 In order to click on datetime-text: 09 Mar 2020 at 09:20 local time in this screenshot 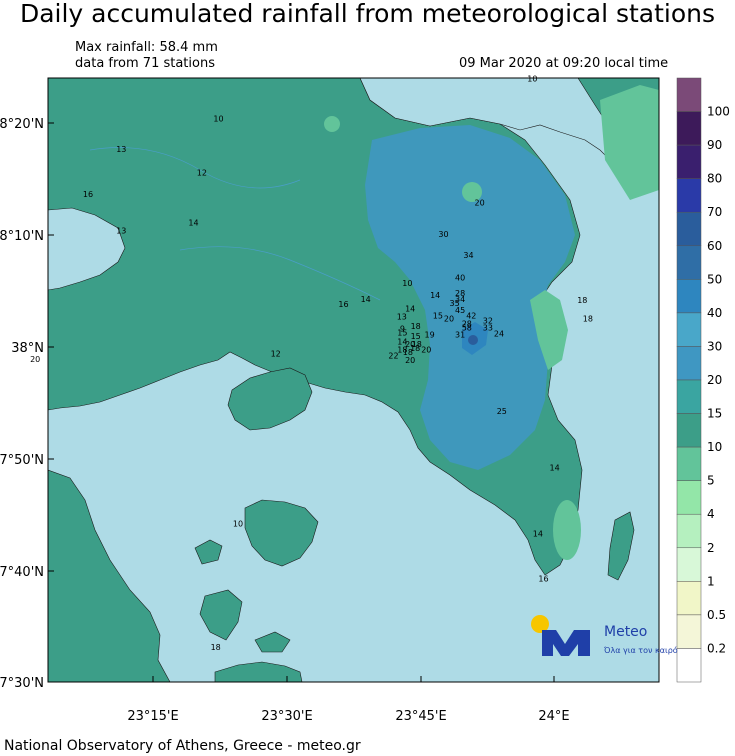, I will do `click(564, 63)`.